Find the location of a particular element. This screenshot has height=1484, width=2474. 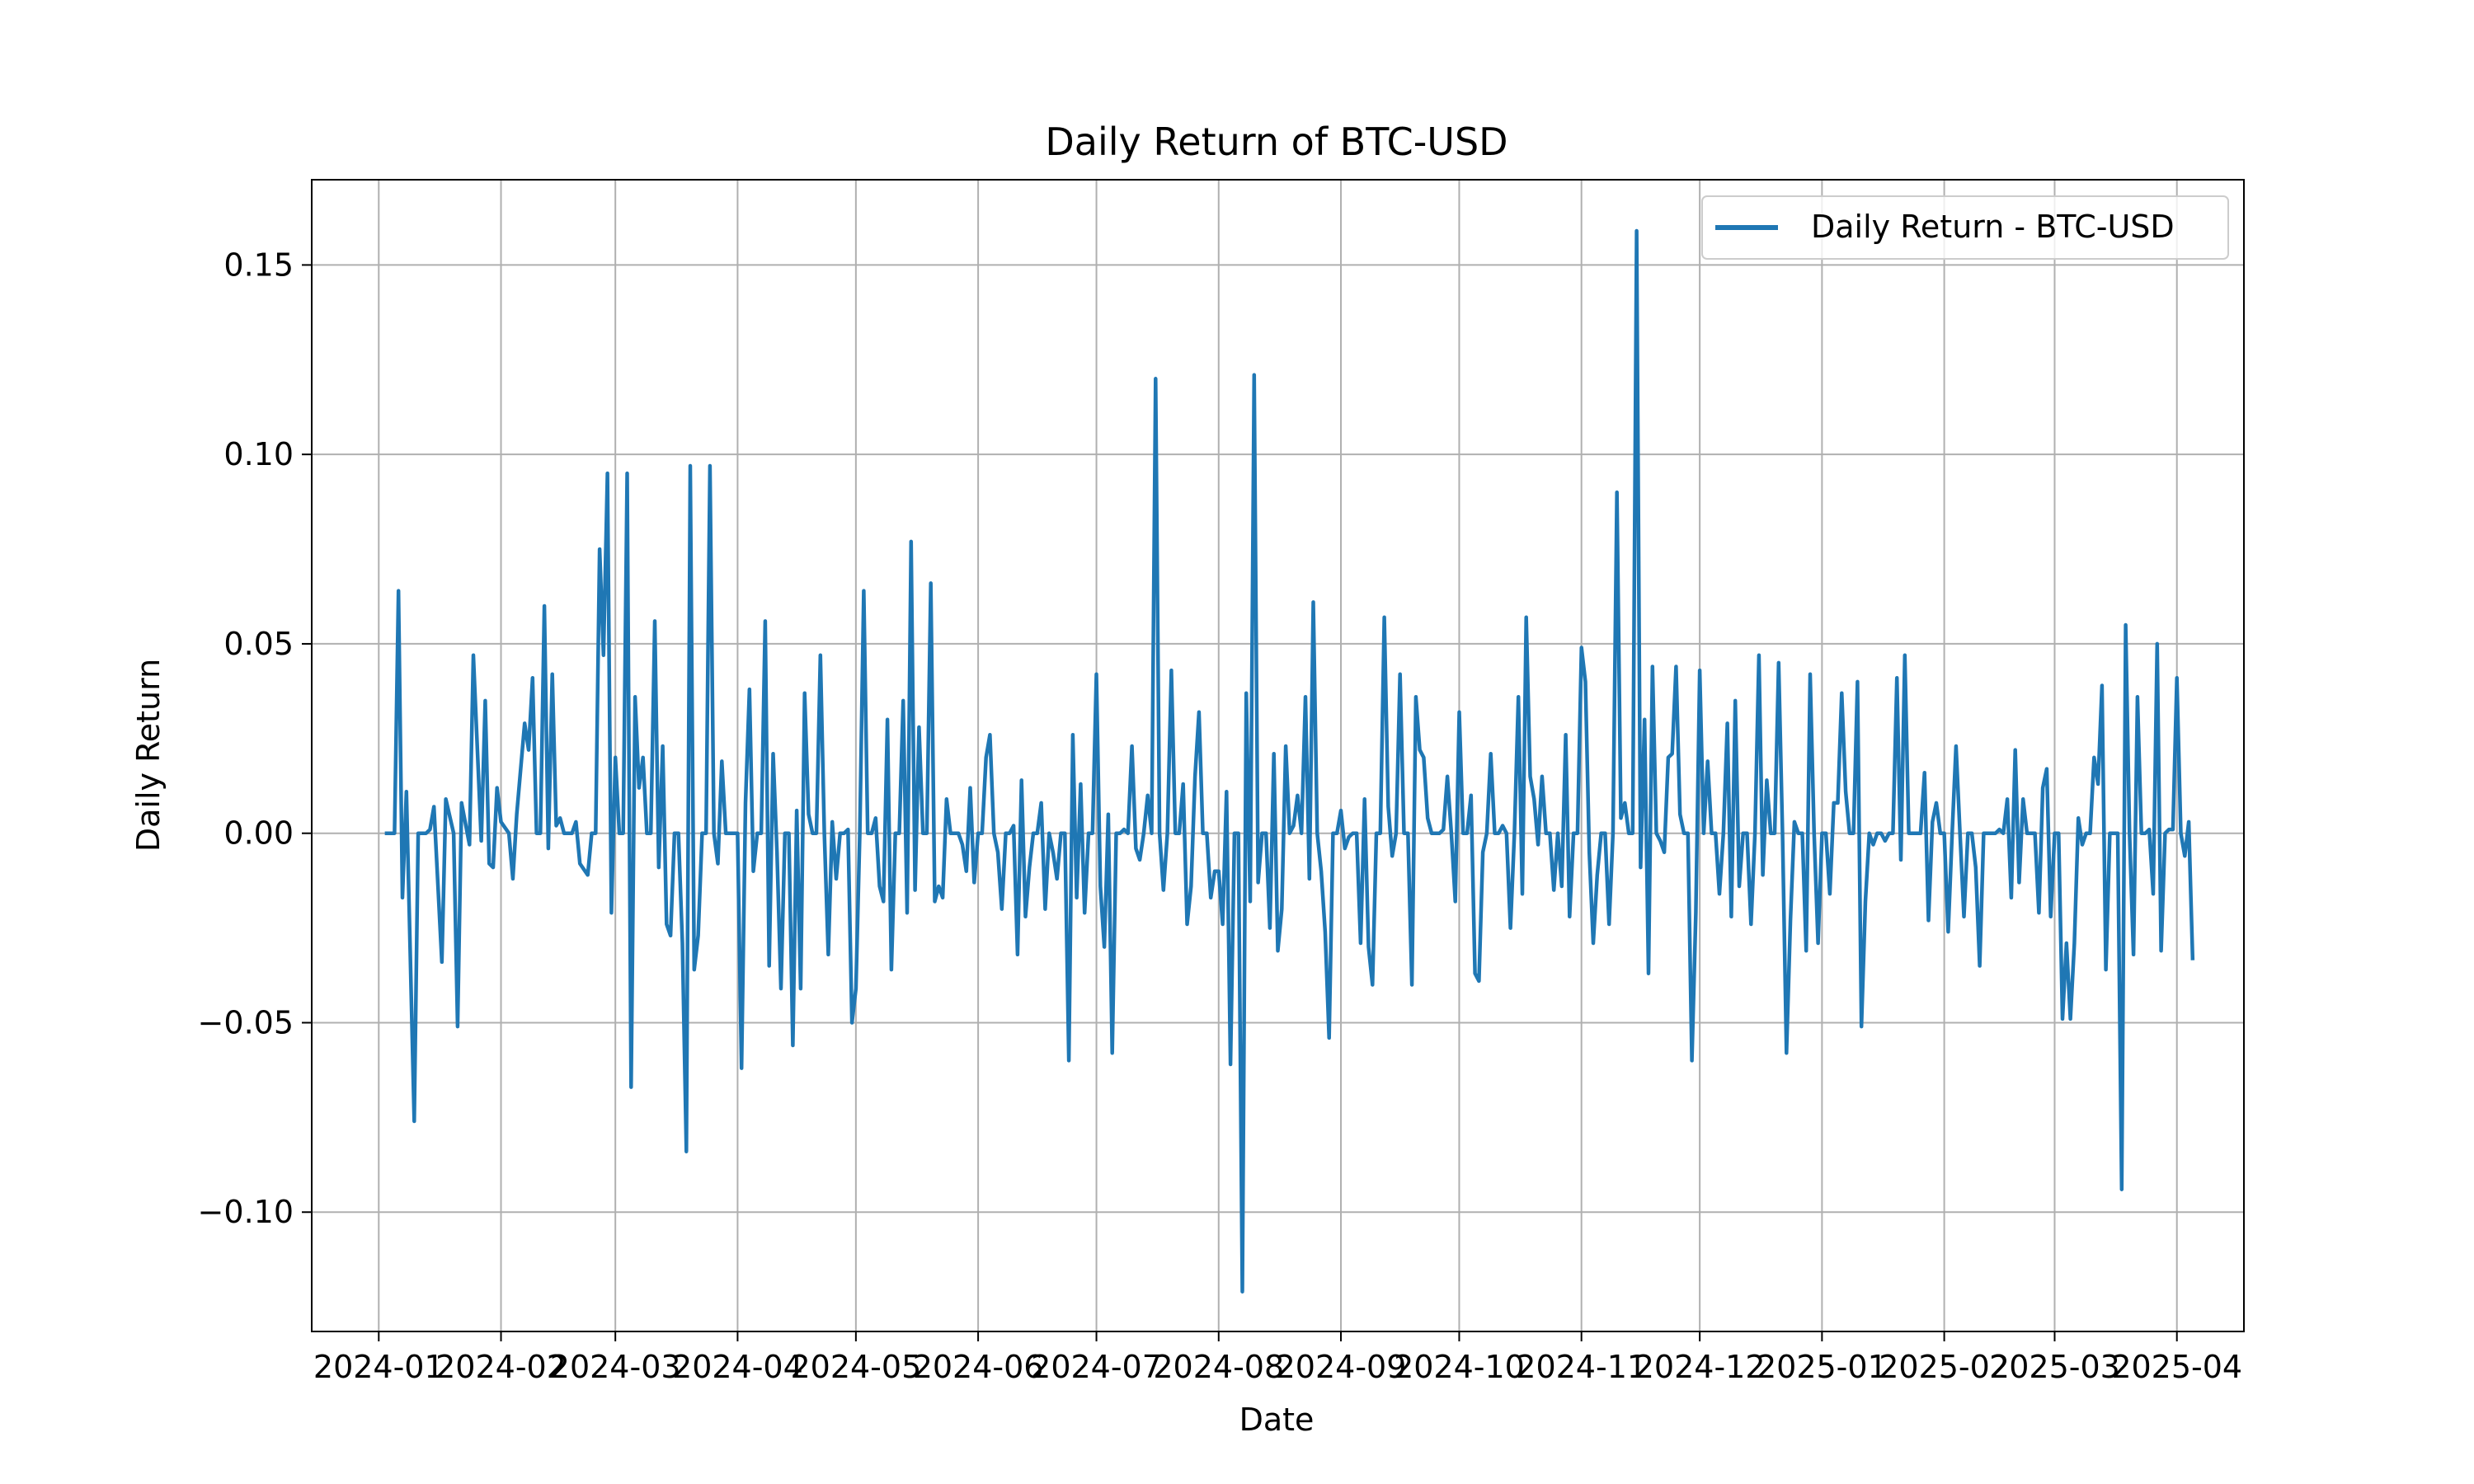

x-tick-label: 2024-03 is located at coordinates (615, 1367).